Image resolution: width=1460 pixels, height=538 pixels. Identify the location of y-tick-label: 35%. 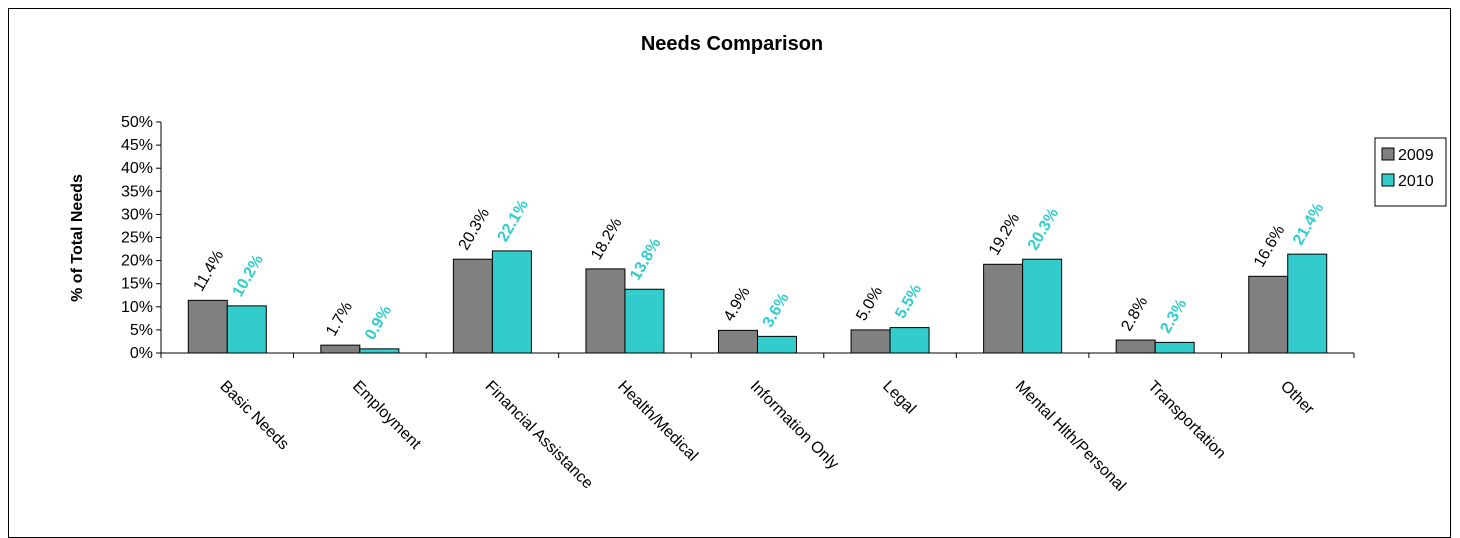
(137, 191).